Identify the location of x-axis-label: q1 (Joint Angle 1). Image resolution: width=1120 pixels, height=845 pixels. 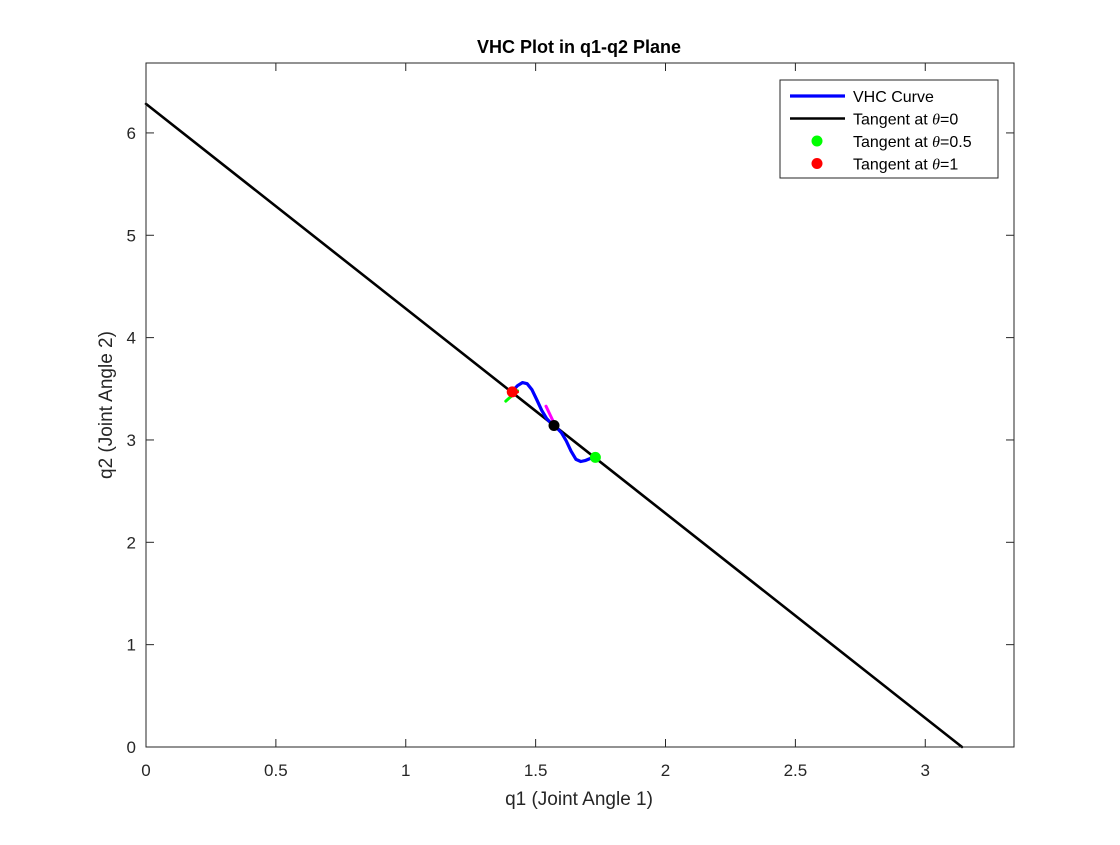
(579, 799).